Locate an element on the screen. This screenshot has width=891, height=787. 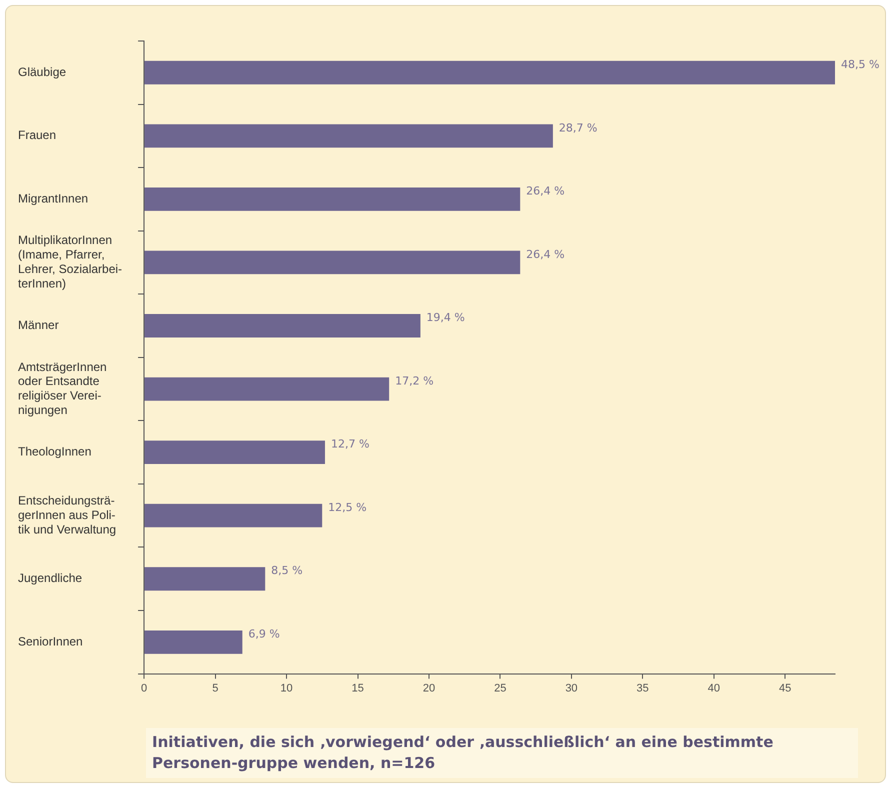
y-tick-label: TheologInnen is located at coordinates (55, 451).